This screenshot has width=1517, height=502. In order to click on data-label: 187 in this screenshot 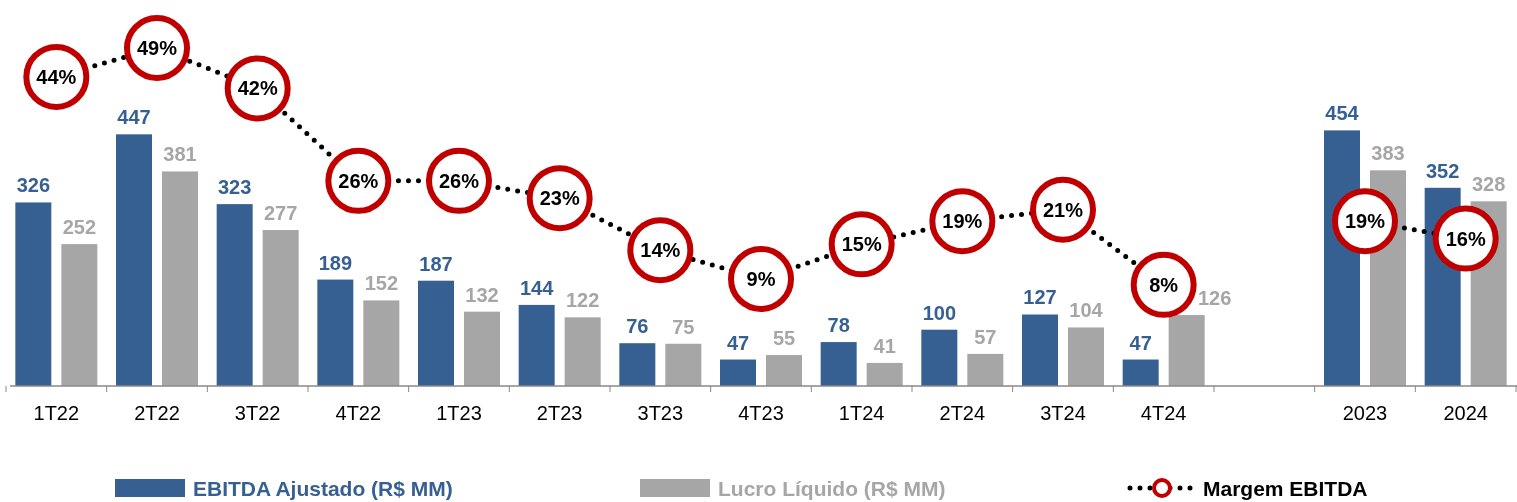, I will do `click(436, 263)`.